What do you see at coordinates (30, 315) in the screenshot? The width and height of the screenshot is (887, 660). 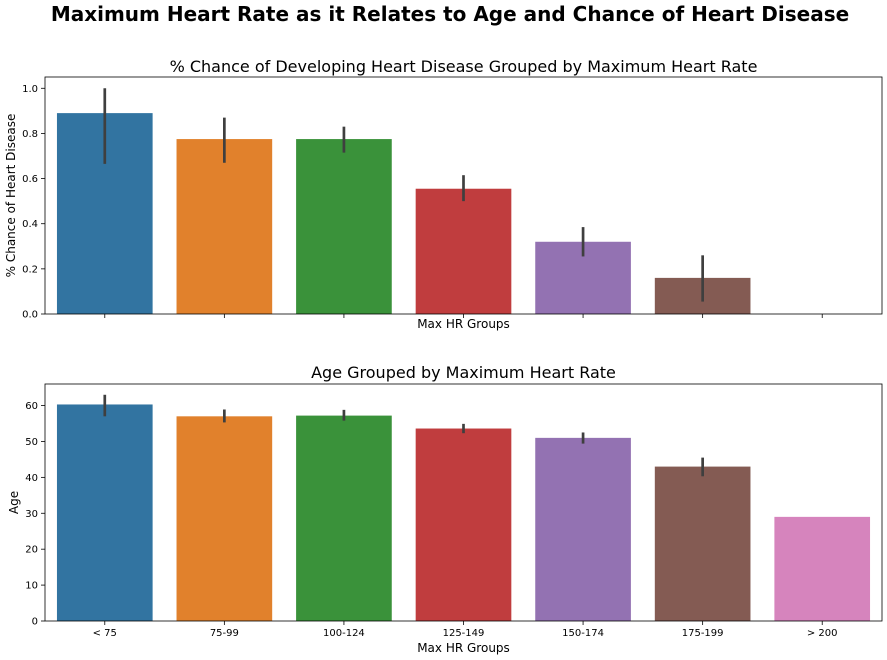 I see `chart-1-ytick-label-1: 0.0` at bounding box center [30, 315].